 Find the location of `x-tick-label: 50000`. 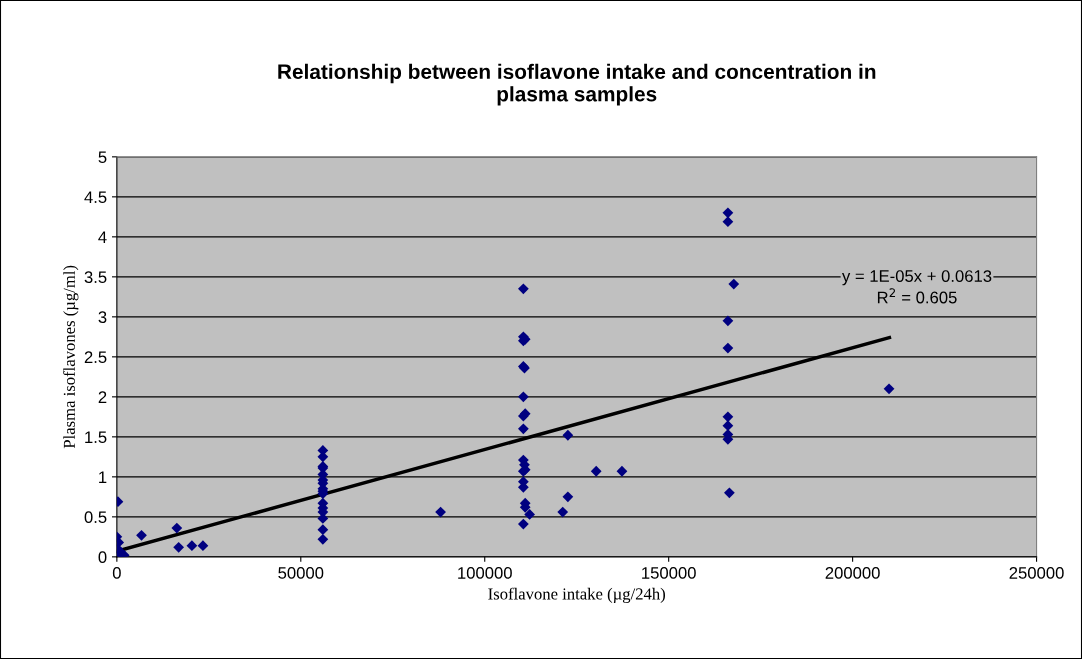

x-tick-label: 50000 is located at coordinates (301, 573).